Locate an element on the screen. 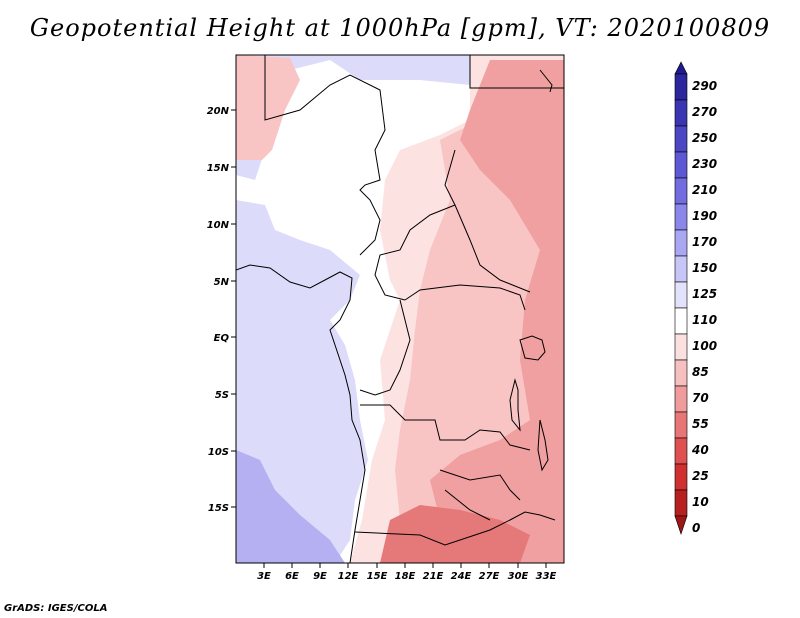 The height and width of the screenshot is (618, 800). lake-malawi is located at coordinates (543, 445).